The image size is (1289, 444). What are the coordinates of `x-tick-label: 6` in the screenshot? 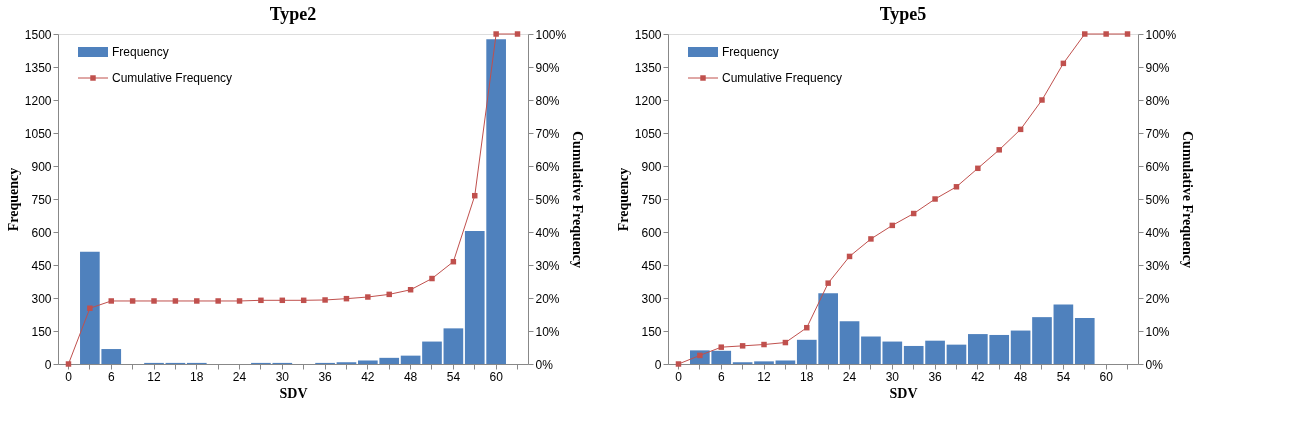 It's located at (111, 376).